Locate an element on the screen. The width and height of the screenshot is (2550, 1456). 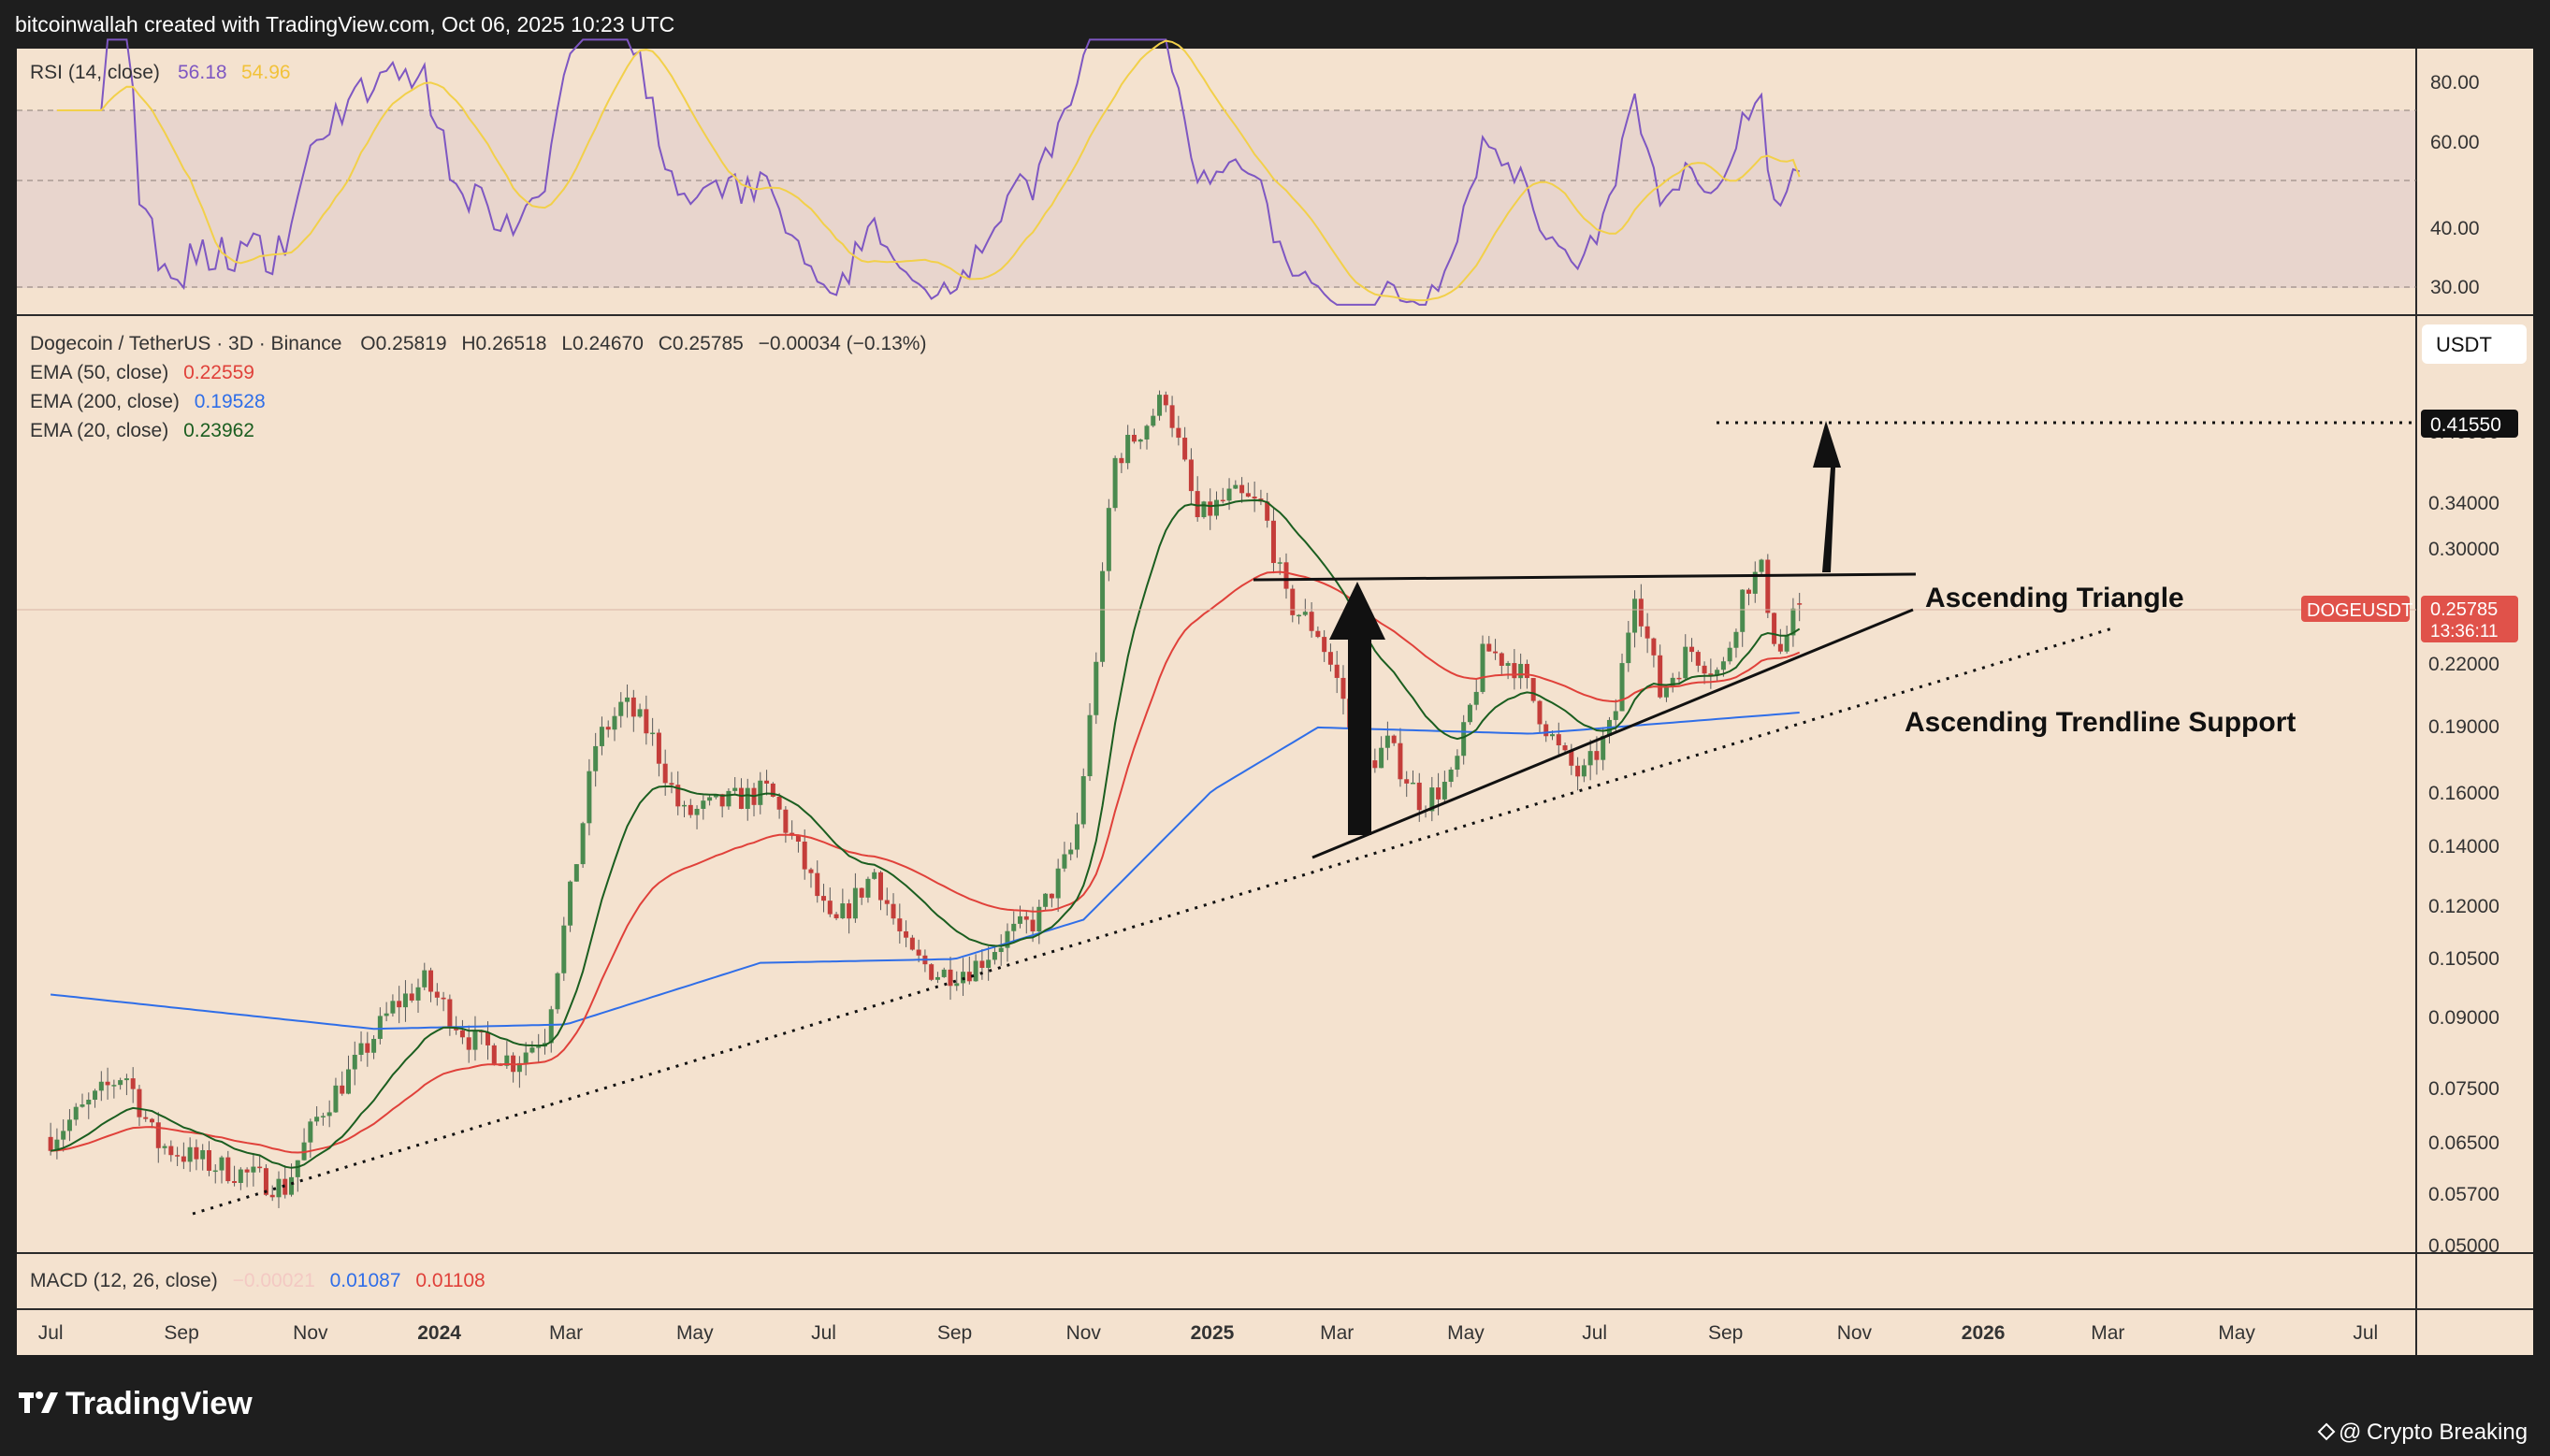
rsi-band-fill is located at coordinates (1216, 199).